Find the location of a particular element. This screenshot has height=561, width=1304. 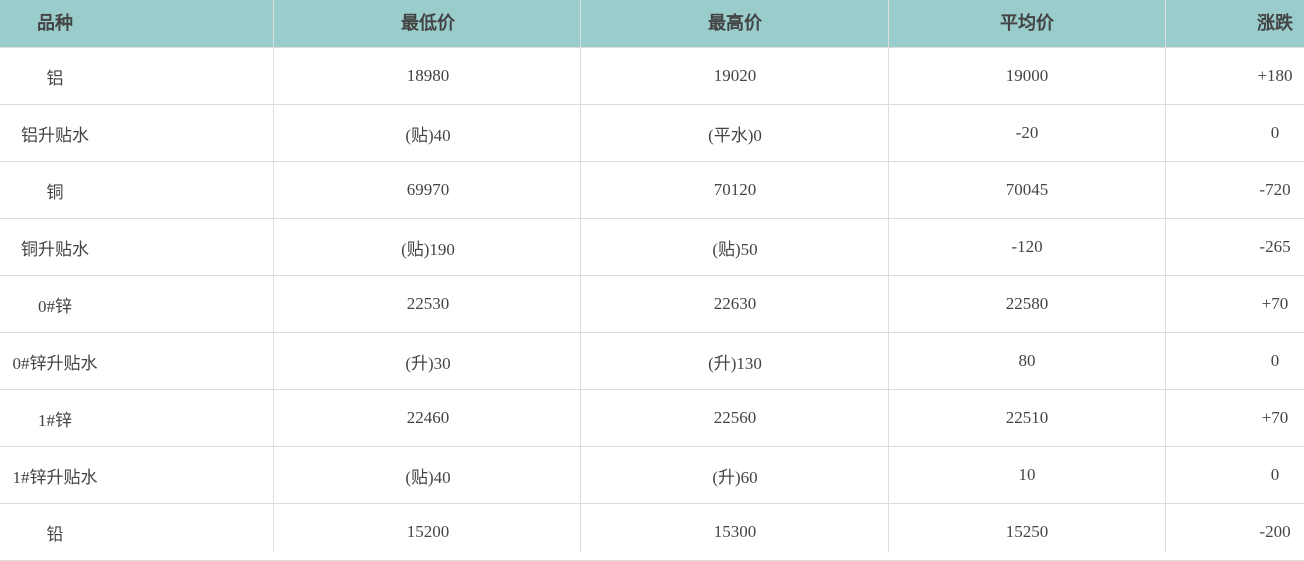

cell-min-price: (贴)190 is located at coordinates (428, 249).